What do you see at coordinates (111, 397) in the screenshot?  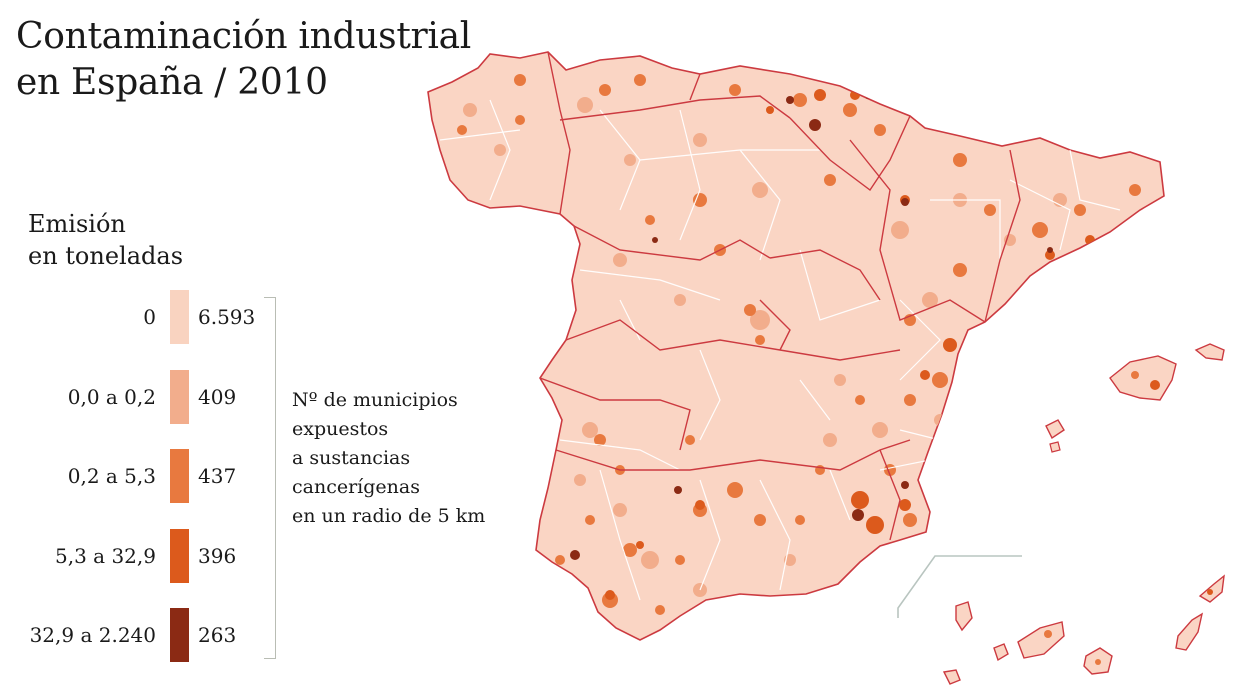 I see `legend-range: 0,0 a 0,2` at bounding box center [111, 397].